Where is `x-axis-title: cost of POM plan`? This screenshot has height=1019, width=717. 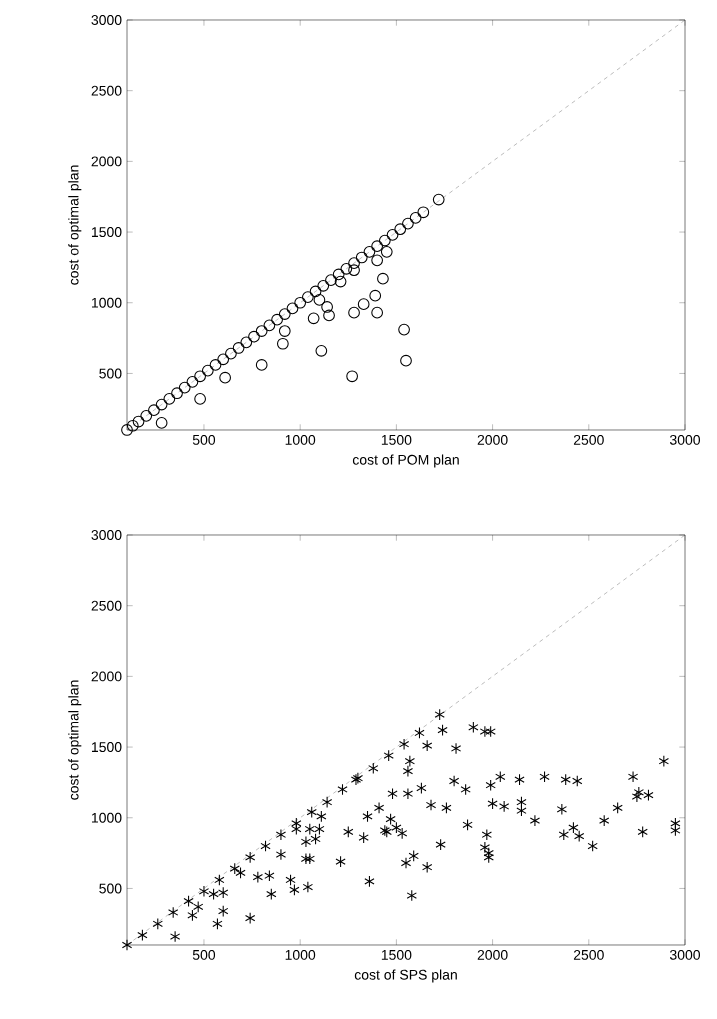 x-axis-title: cost of POM plan is located at coordinates (405, 461).